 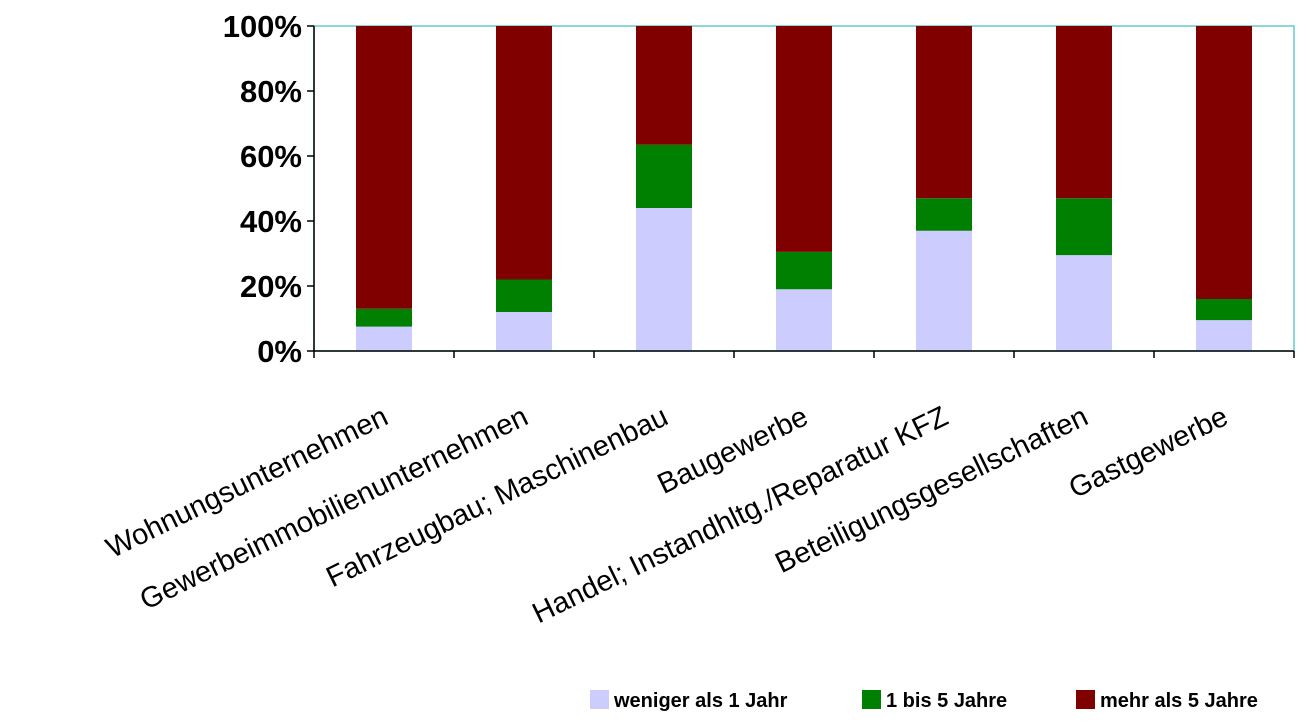 I want to click on y-tick-label: 0%, so click(x=279, y=351).